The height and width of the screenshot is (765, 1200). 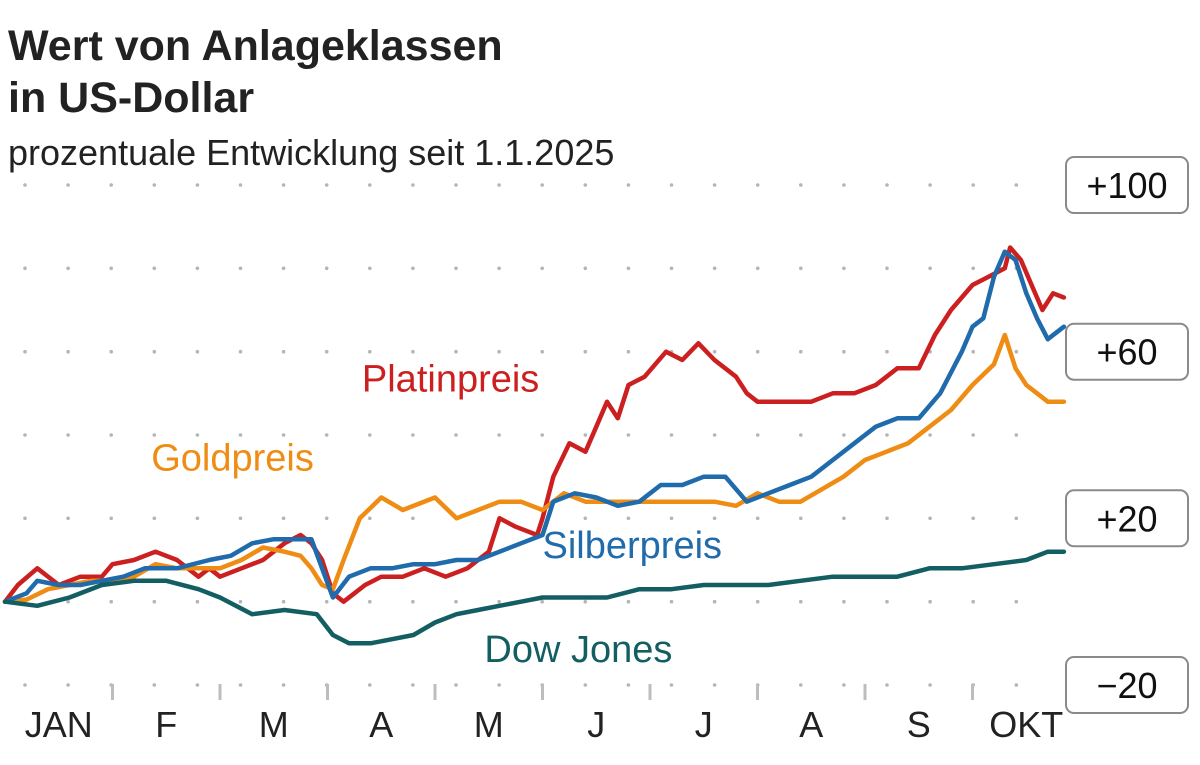 What do you see at coordinates (131, 98) in the screenshot?
I see `chart-title-line2: in US-Dollar` at bounding box center [131, 98].